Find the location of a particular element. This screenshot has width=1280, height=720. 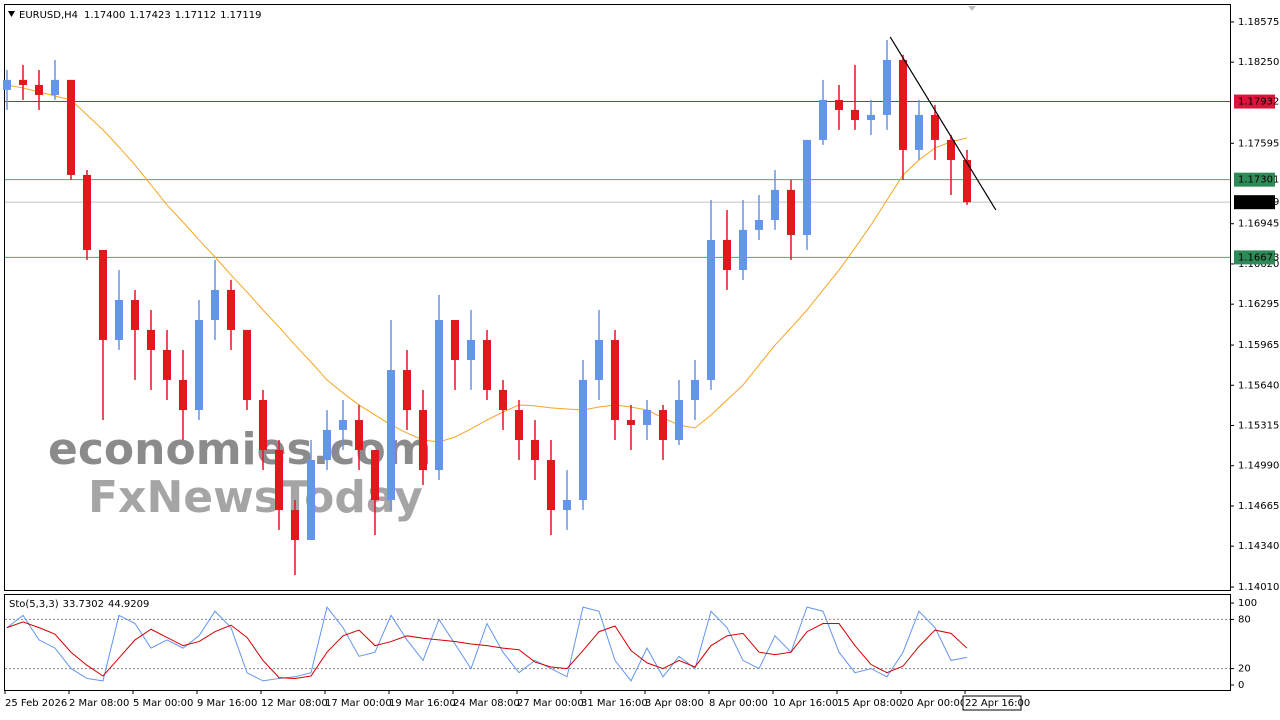

x-tick-label: 22 Apr 16:00 is located at coordinates (997, 703).